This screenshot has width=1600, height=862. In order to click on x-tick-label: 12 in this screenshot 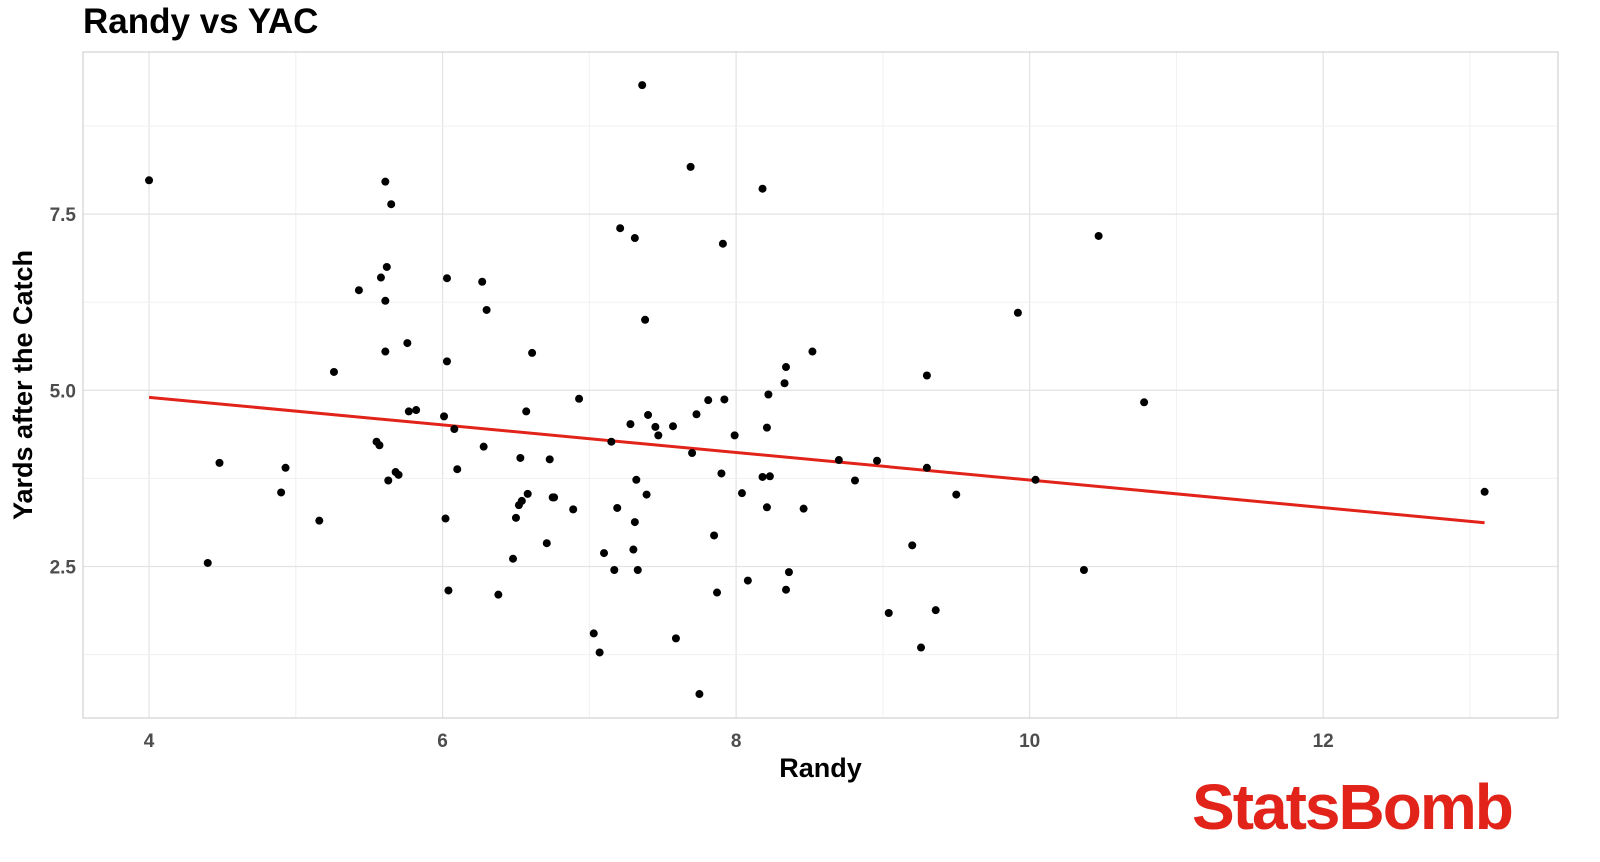, I will do `click(1323, 741)`.